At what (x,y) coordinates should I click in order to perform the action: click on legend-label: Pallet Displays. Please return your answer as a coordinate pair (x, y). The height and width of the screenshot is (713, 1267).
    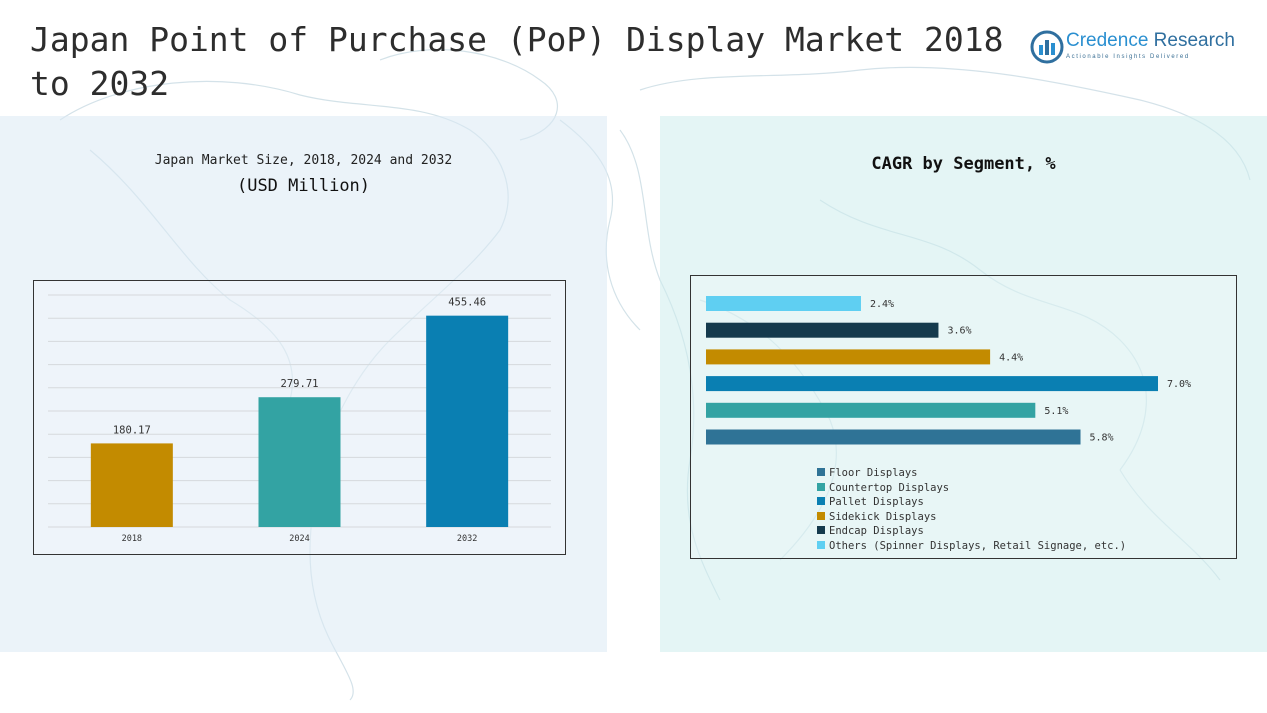
    Looking at the image, I should click on (876, 502).